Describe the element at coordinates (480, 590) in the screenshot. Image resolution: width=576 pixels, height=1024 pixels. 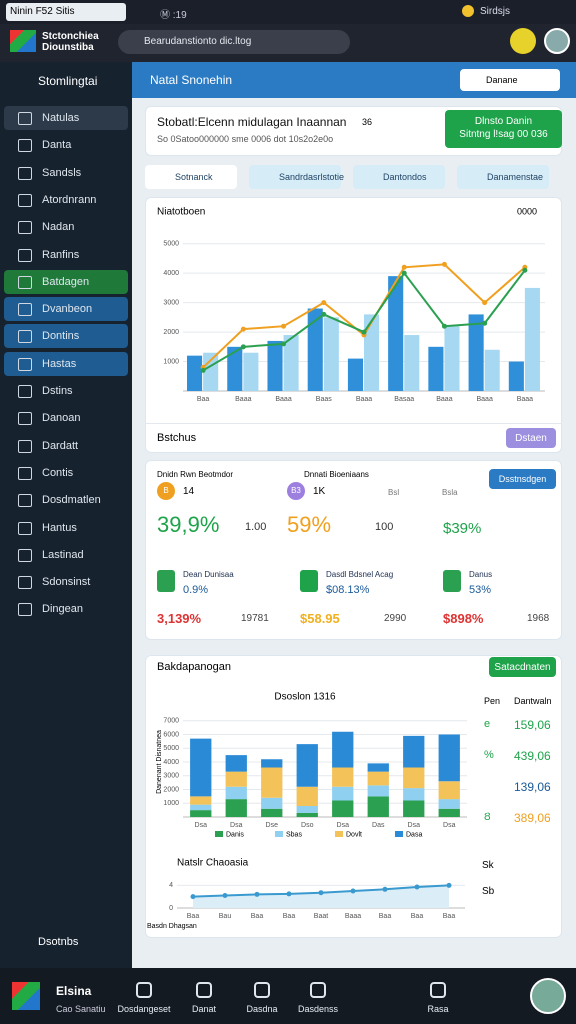
I see `stat-small: 53%` at that location.